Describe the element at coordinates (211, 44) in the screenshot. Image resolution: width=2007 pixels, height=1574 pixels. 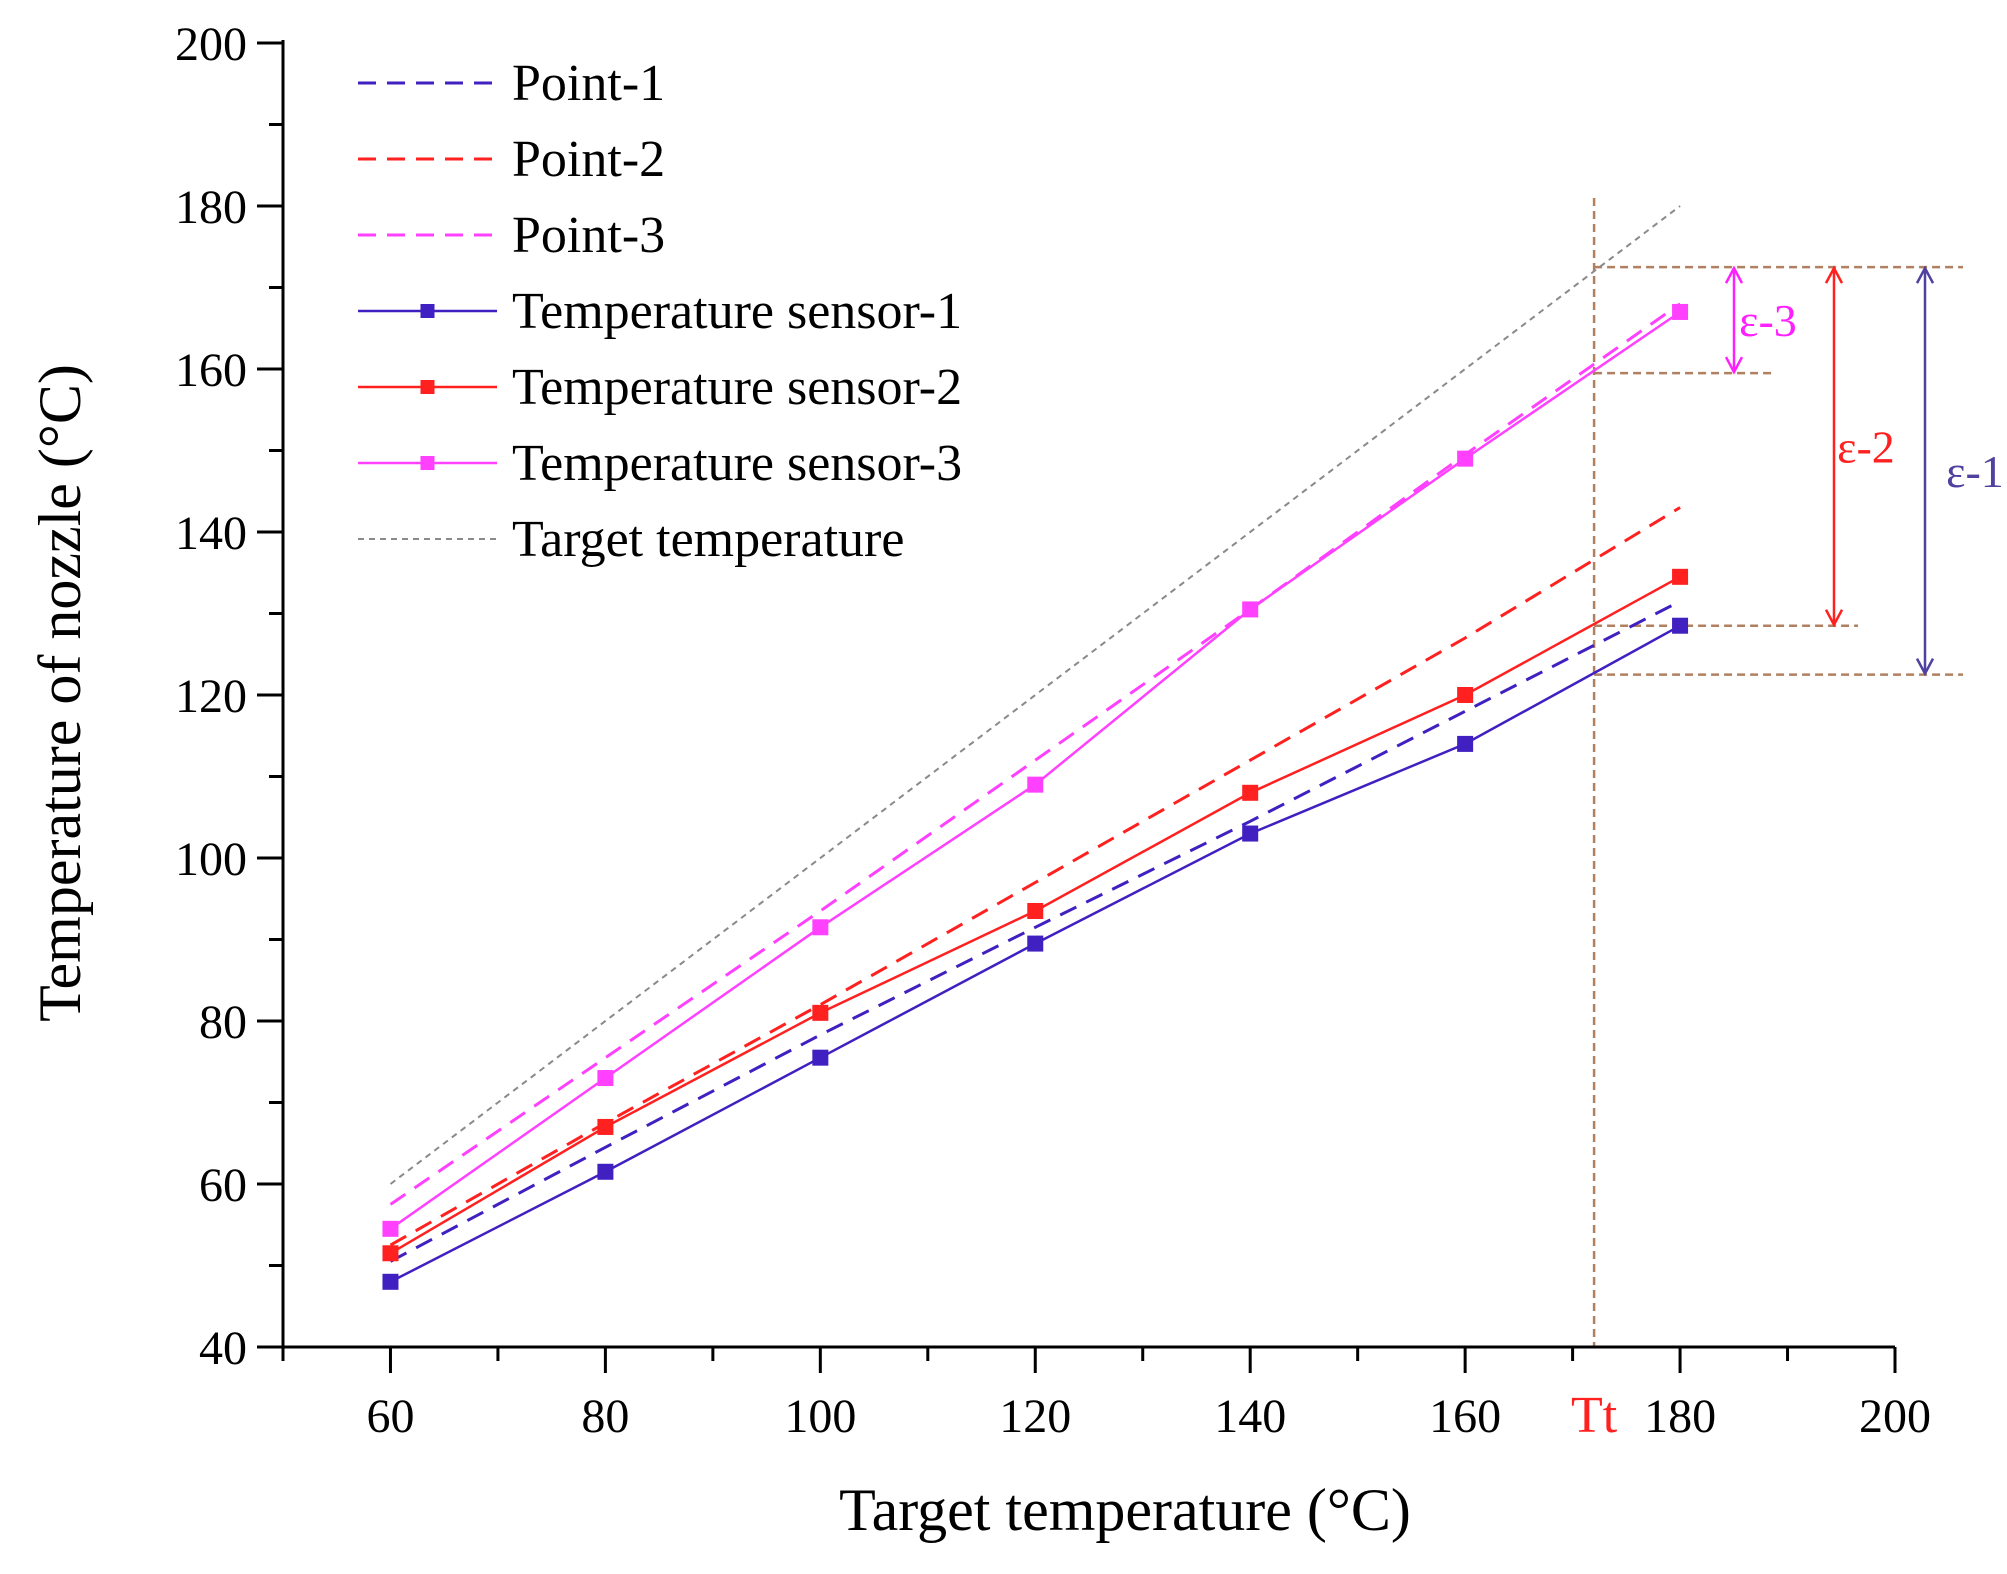
I see `y-tick-label: 200` at that location.